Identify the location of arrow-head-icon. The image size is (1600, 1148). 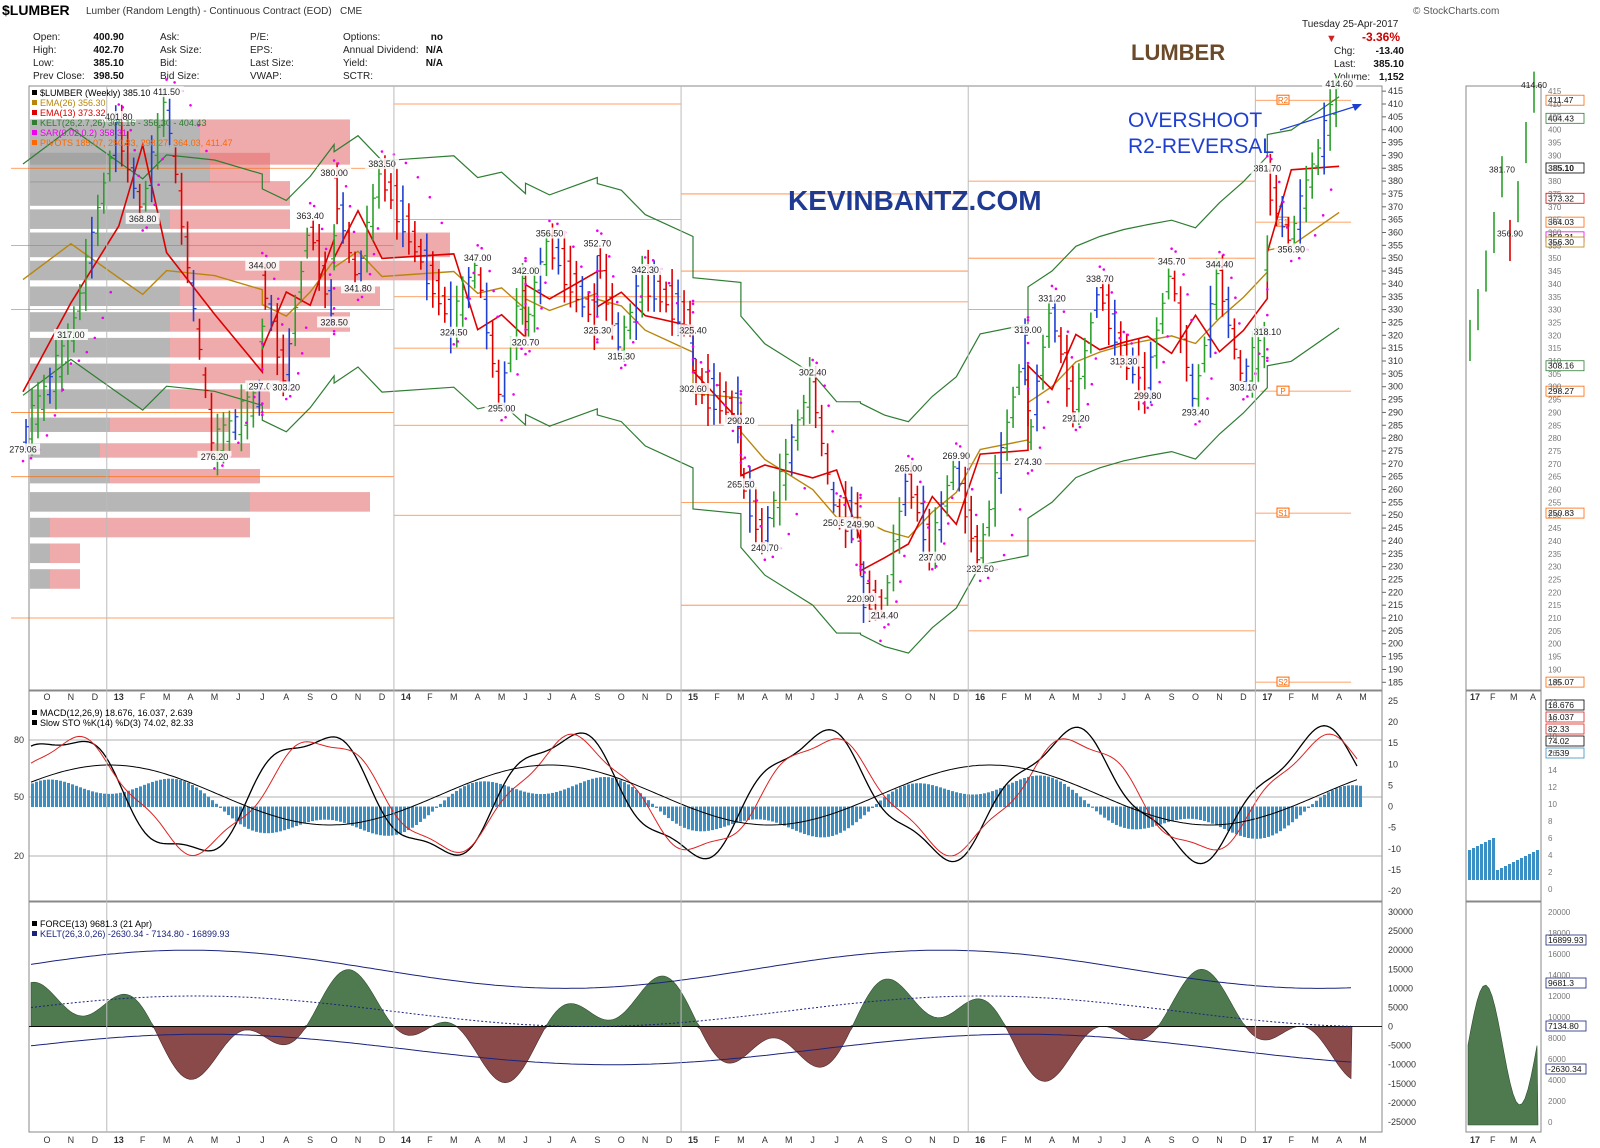
(1357, 107).